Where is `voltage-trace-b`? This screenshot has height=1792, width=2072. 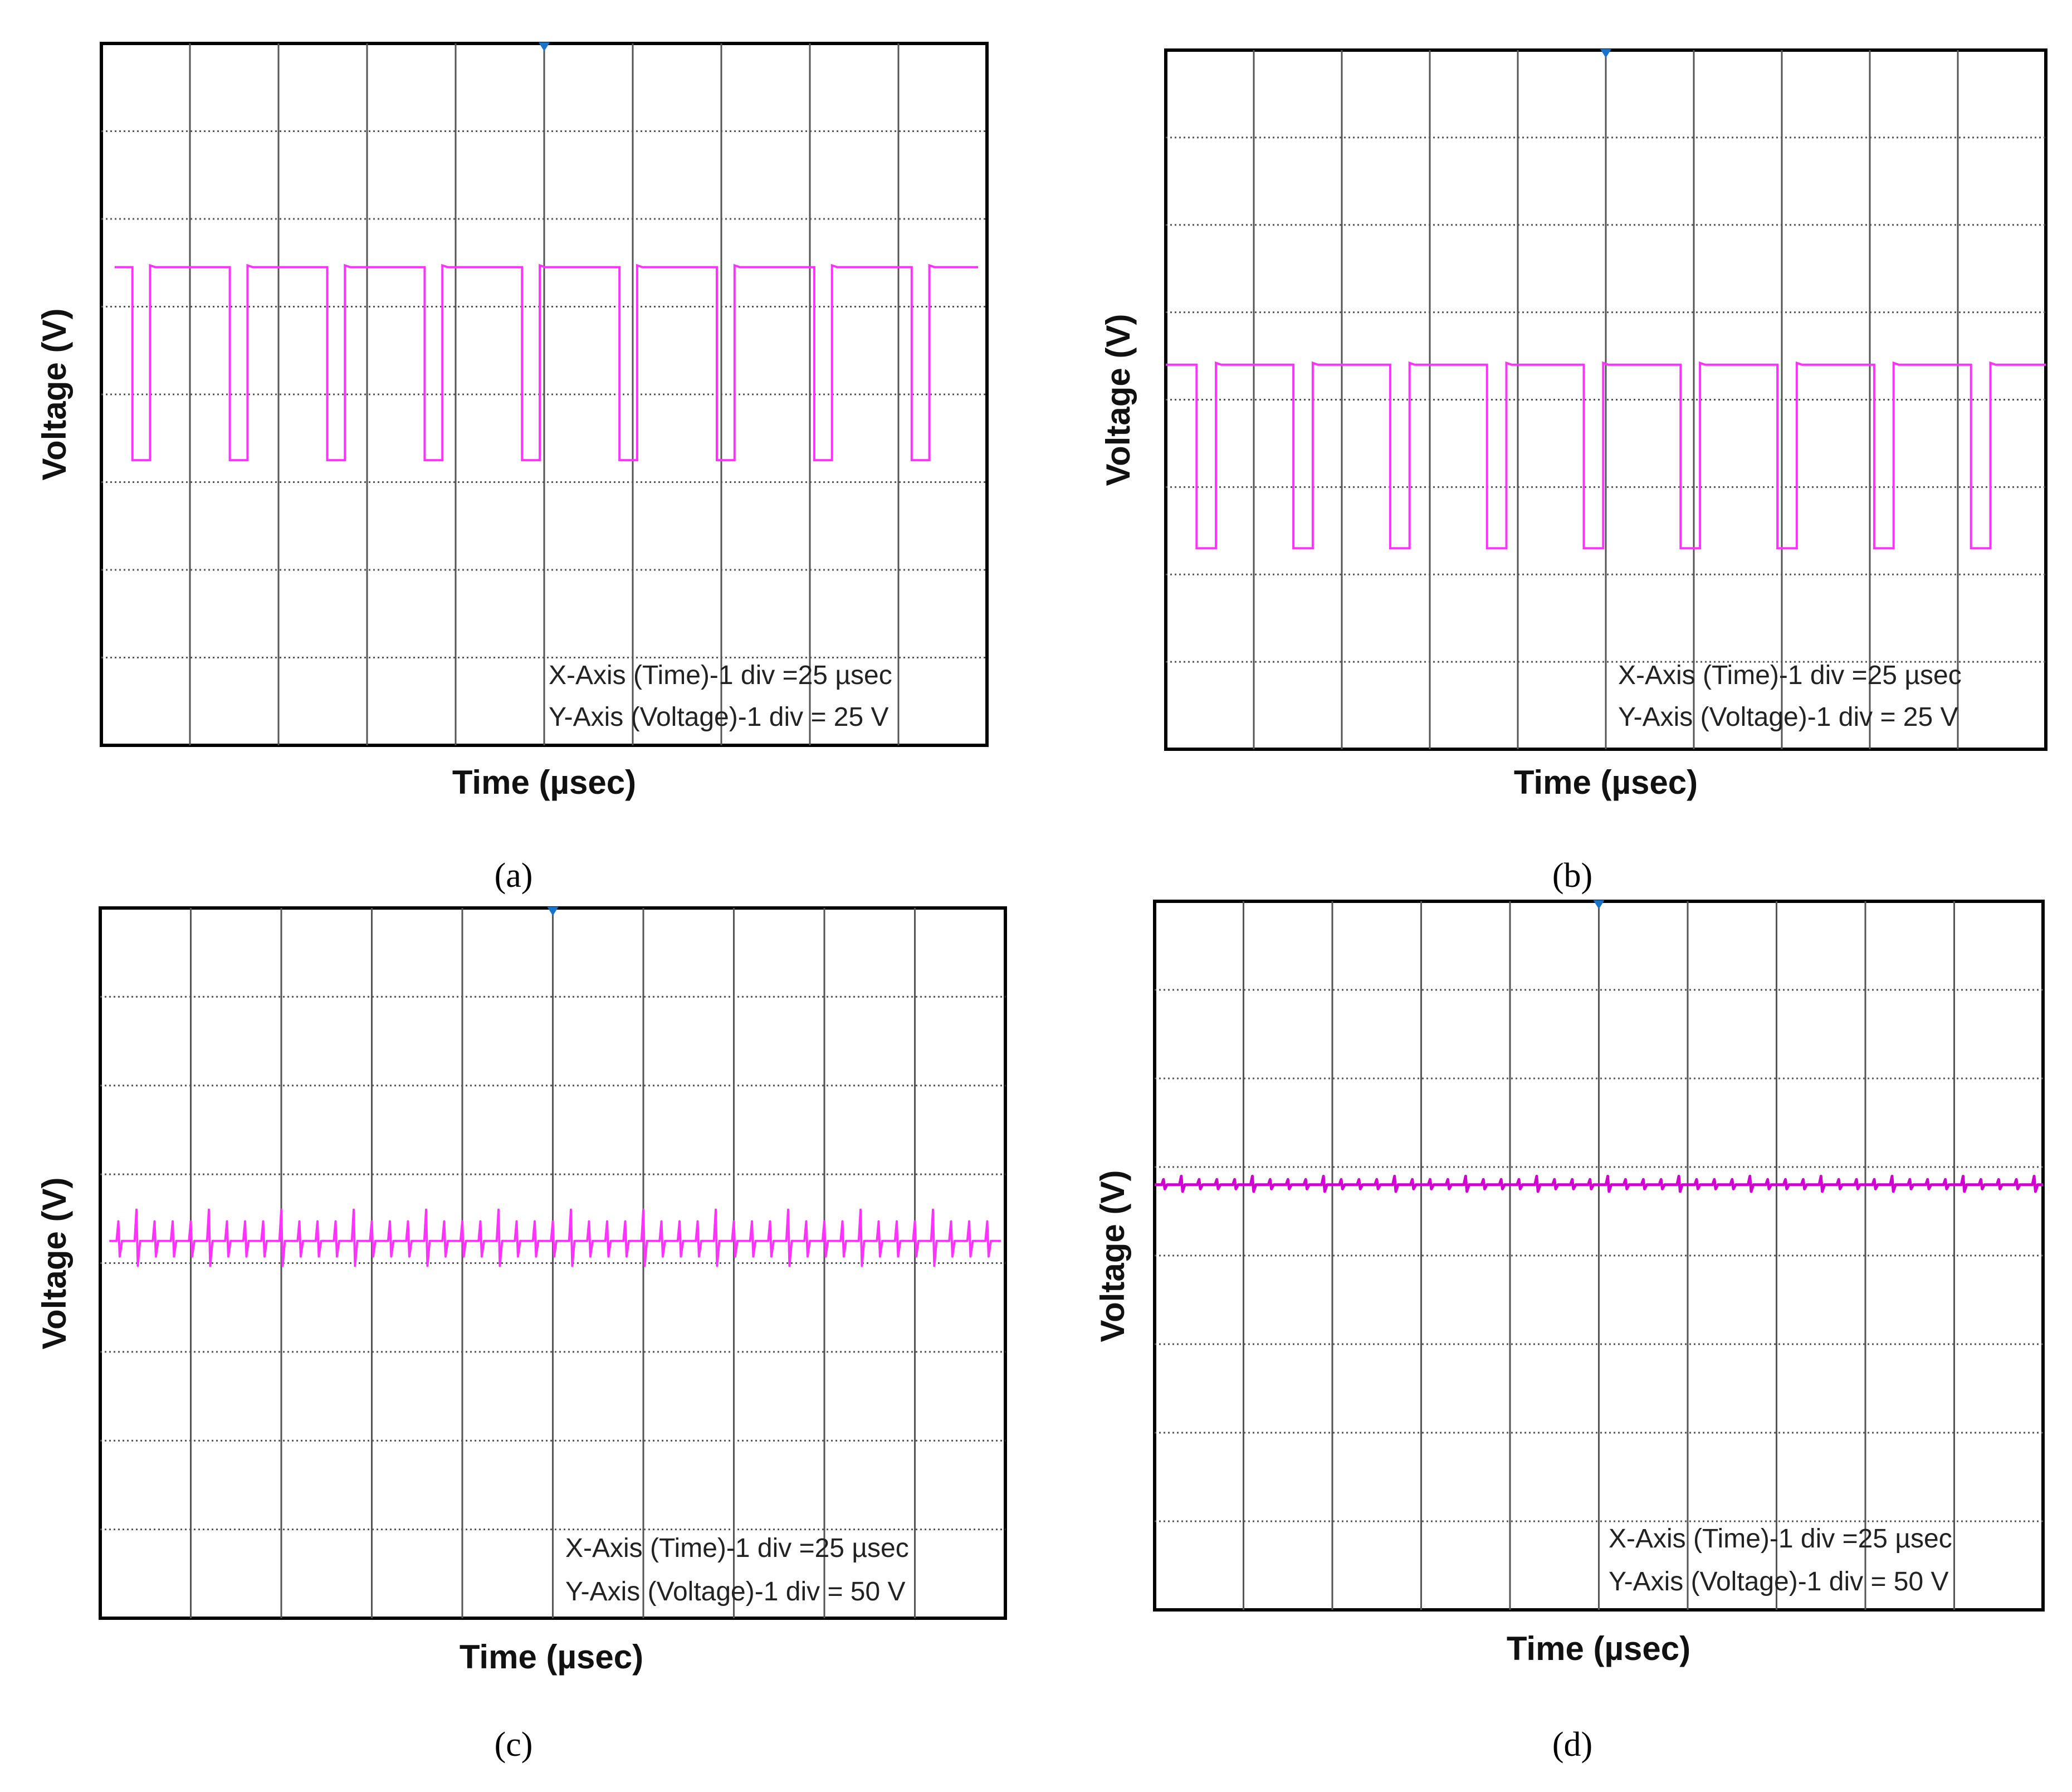 voltage-trace-b is located at coordinates (1606, 455).